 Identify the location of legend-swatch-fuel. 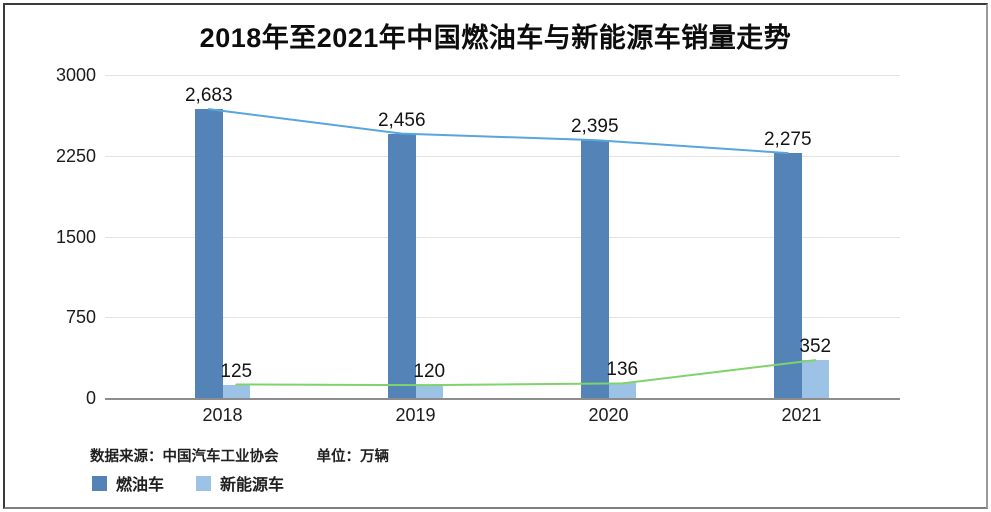
(99, 483).